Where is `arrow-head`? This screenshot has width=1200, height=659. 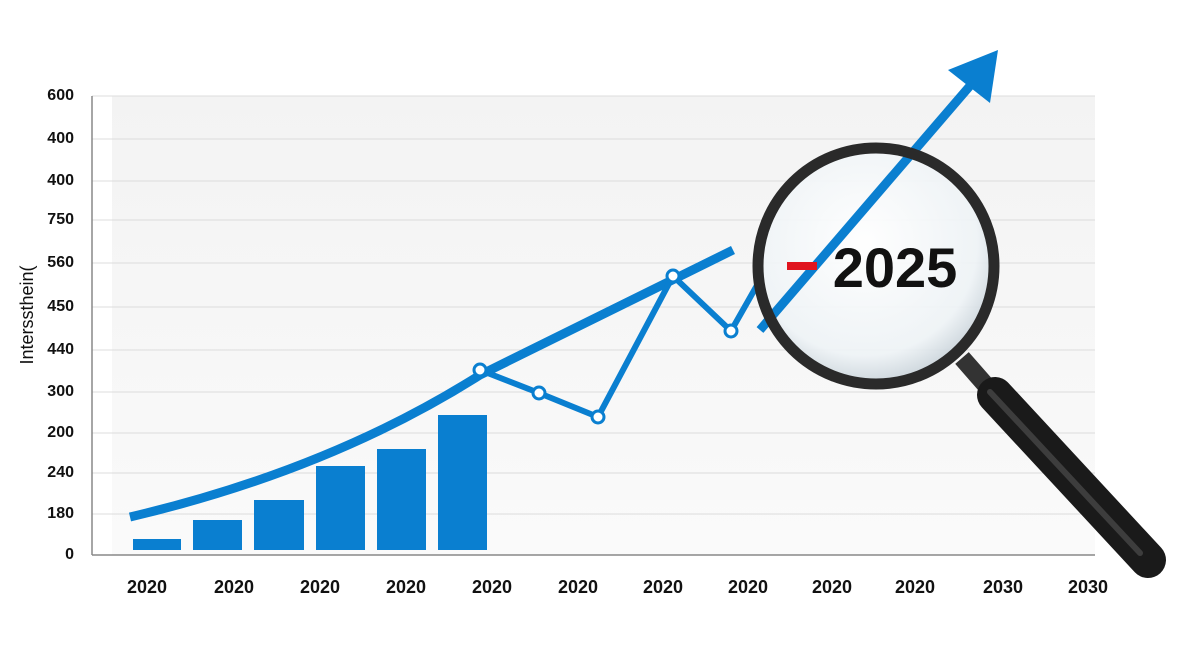
arrow-head is located at coordinates (973, 76).